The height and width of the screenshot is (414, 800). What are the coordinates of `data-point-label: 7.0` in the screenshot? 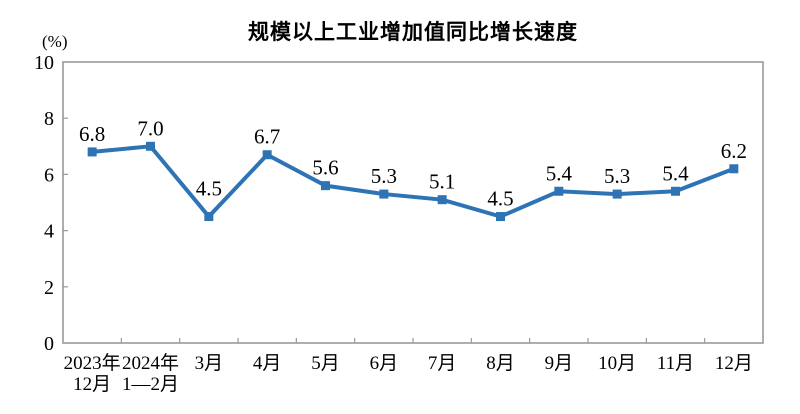 It's located at (150, 128).